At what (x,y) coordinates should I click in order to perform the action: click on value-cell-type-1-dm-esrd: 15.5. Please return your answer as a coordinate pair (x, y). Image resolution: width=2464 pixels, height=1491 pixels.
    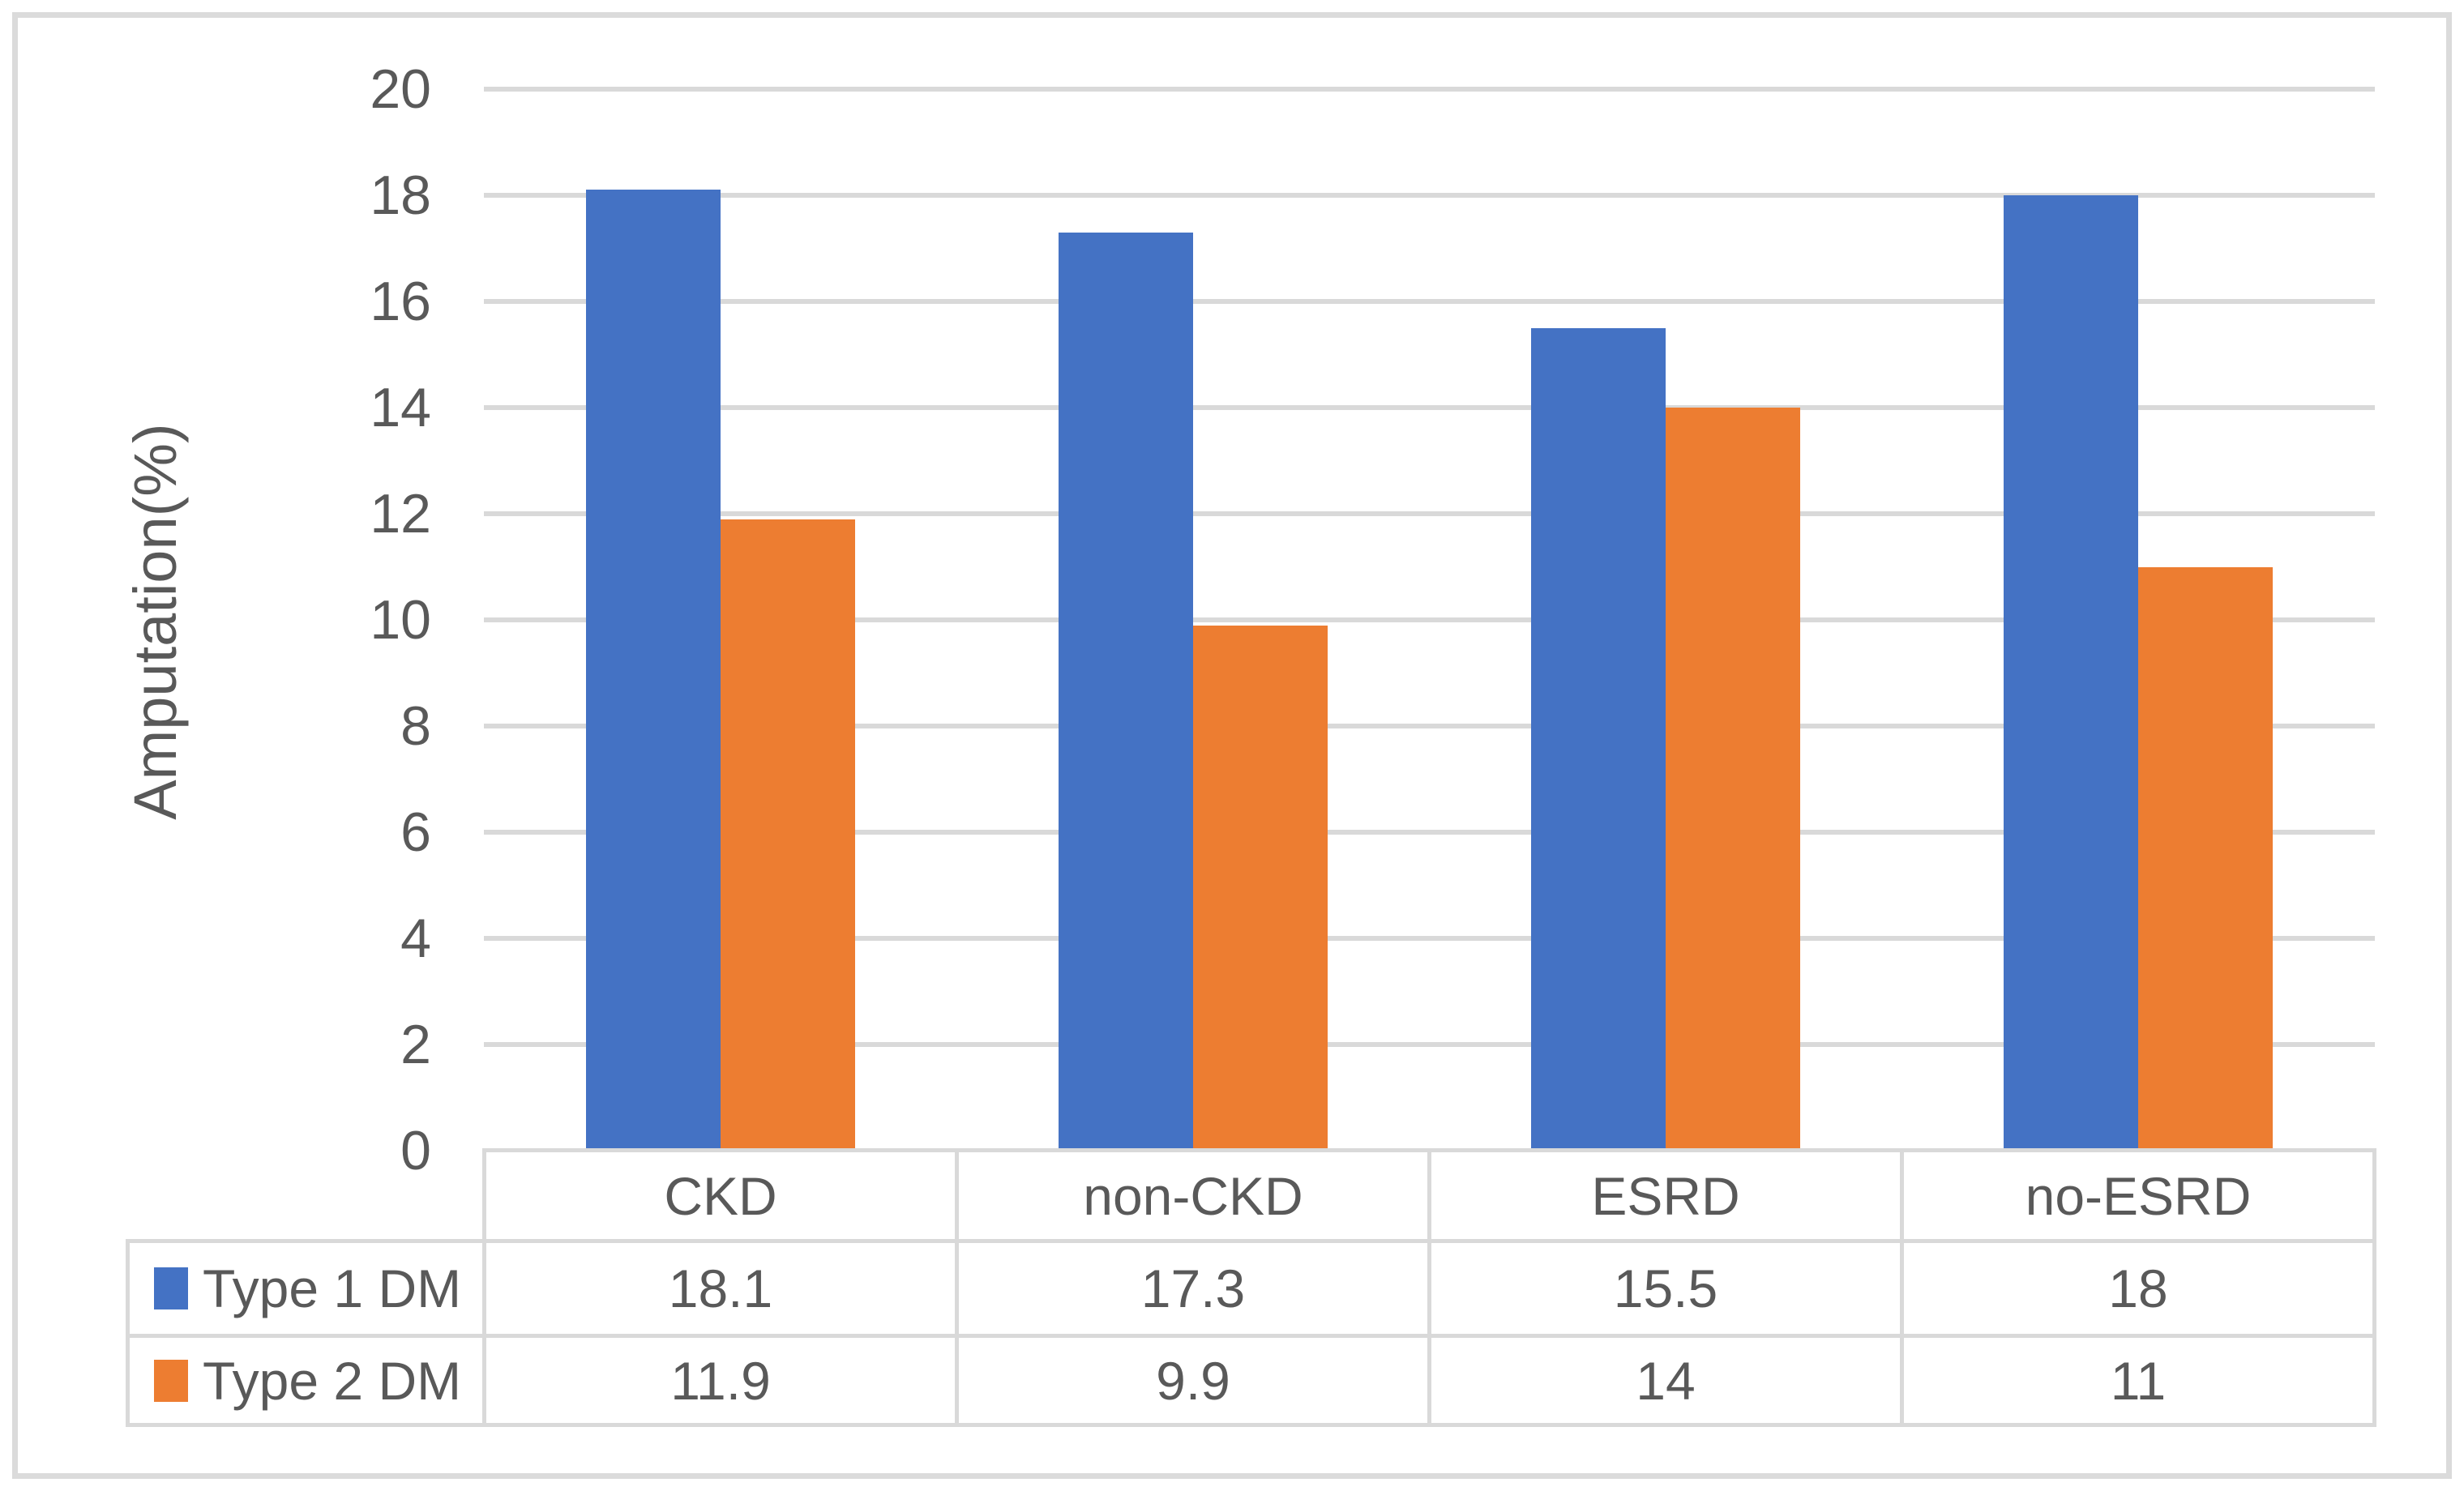
    Looking at the image, I should click on (1665, 1288).